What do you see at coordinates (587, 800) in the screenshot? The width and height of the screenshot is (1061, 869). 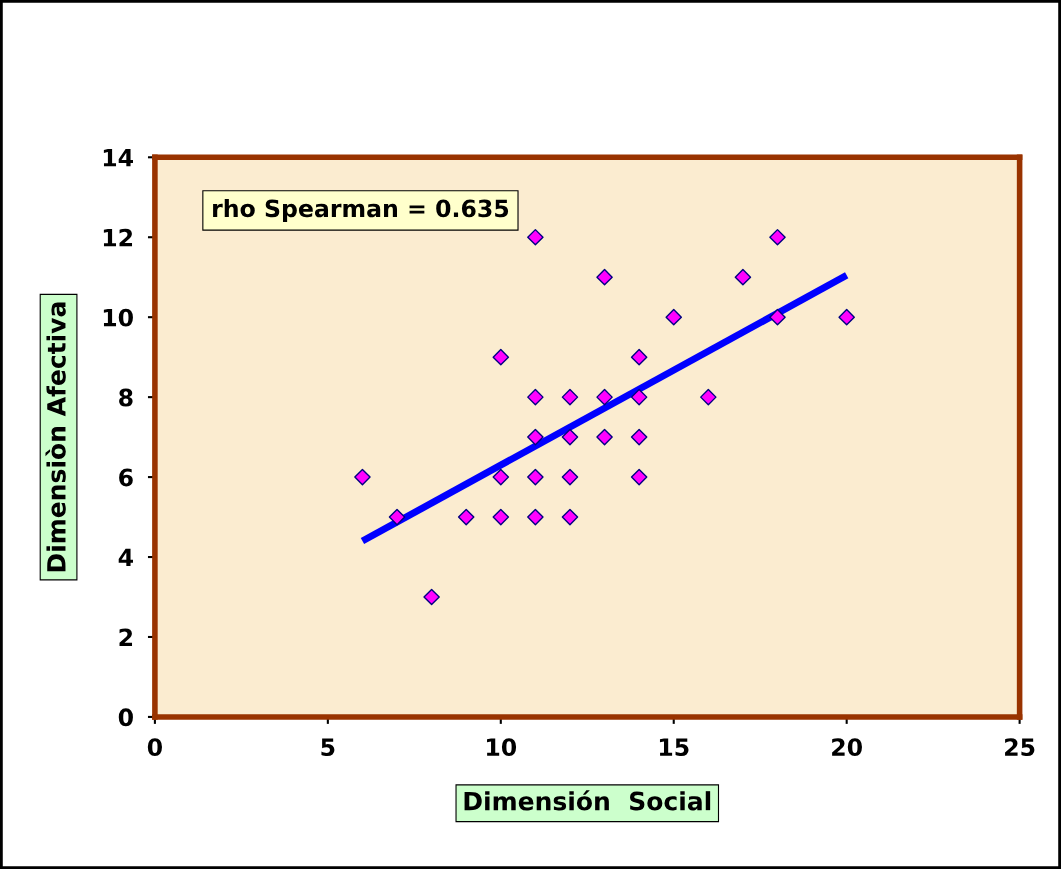 I see `x-axis-title: Dimensión Social` at bounding box center [587, 800].